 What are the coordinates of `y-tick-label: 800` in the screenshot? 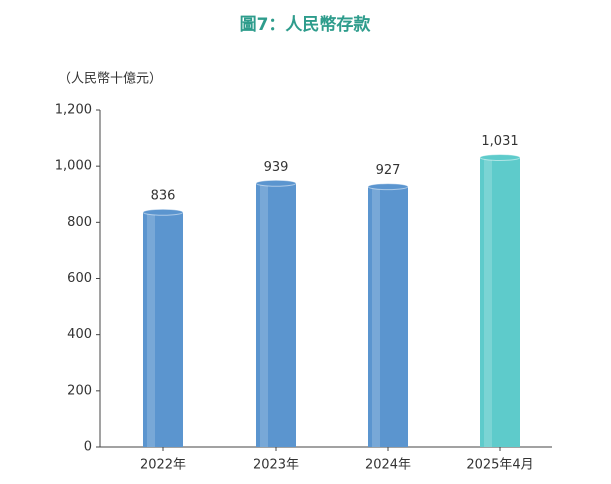 It's located at (79, 222).